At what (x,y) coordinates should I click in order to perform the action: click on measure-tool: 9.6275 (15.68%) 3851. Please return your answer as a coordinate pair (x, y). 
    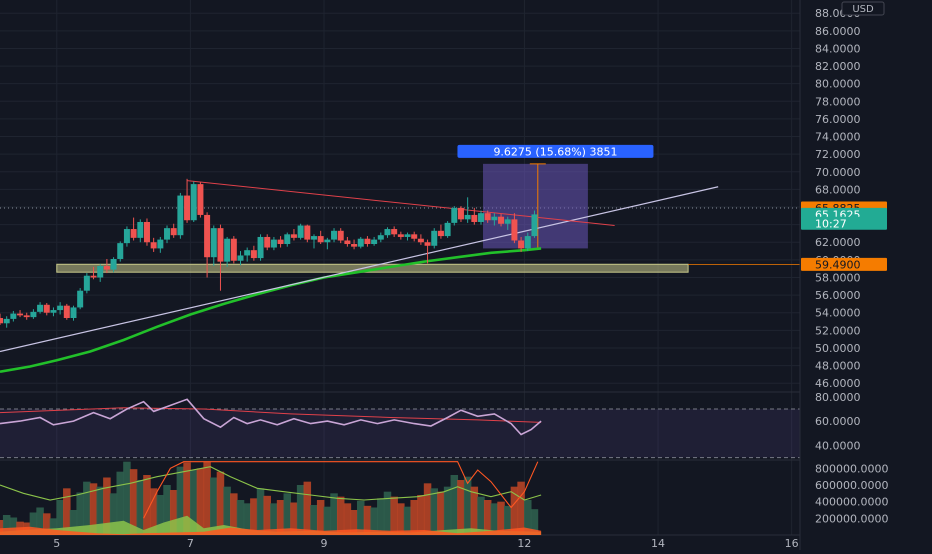
    Looking at the image, I should click on (555, 196).